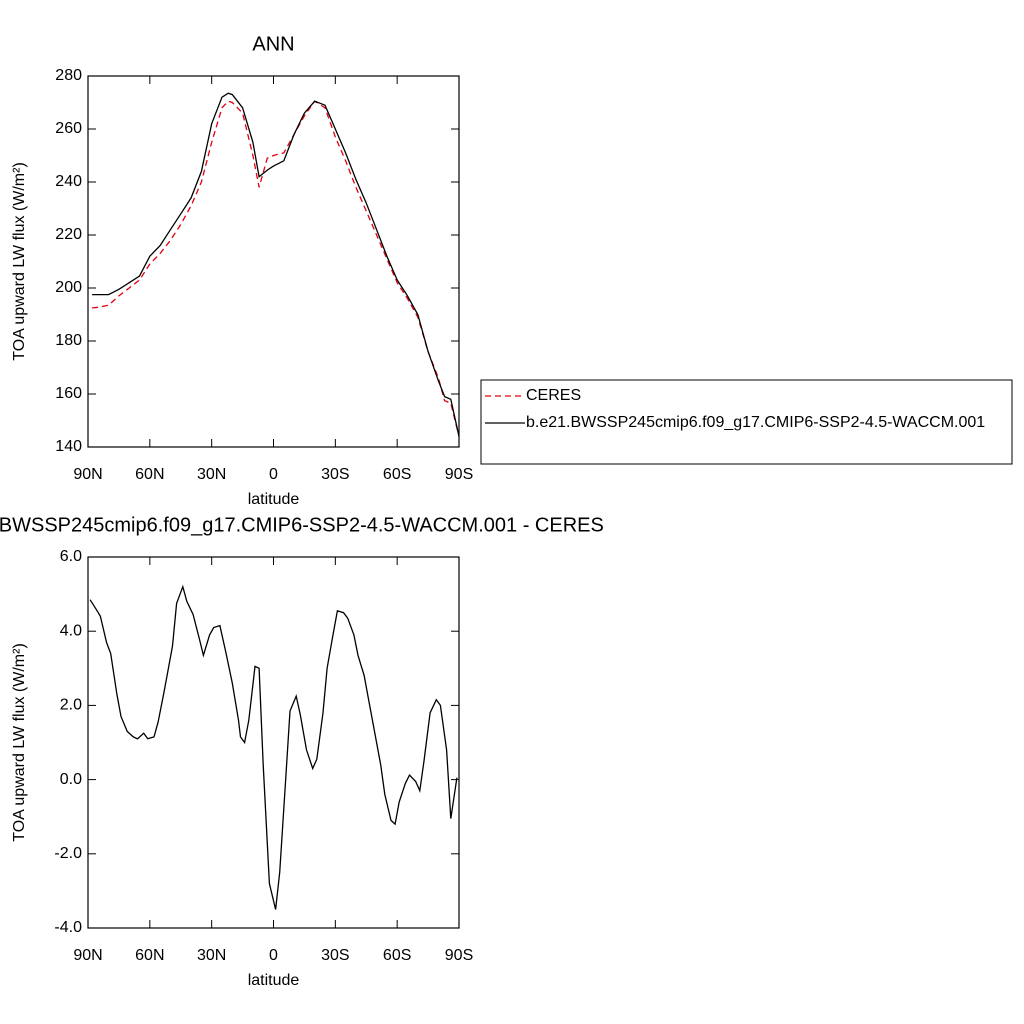  What do you see at coordinates (71, 630) in the screenshot?
I see `y-tick-label: 4.0` at bounding box center [71, 630].